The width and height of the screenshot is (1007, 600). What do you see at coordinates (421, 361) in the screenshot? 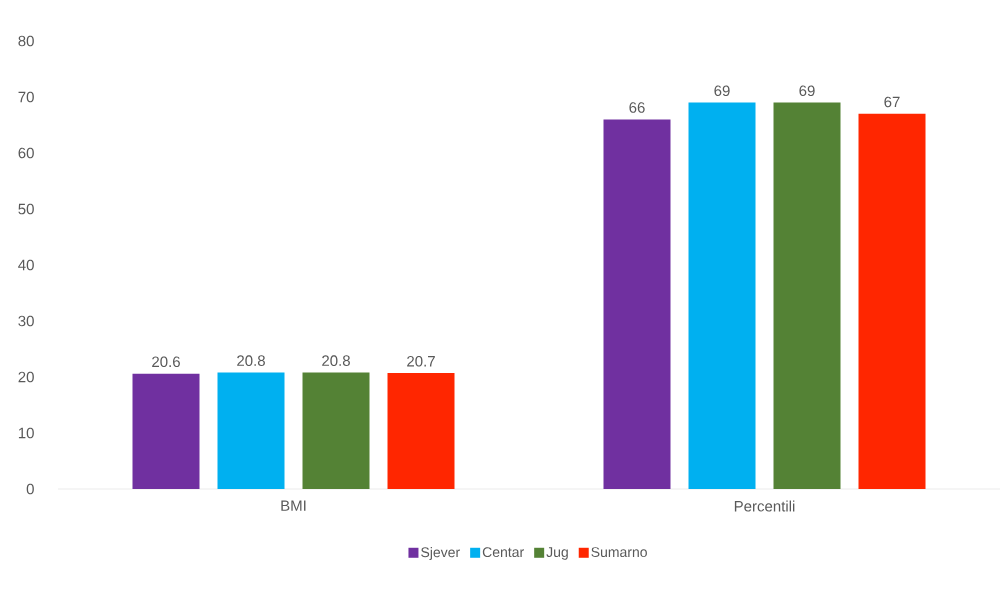
I see `data-label: 20.7` at bounding box center [421, 361].